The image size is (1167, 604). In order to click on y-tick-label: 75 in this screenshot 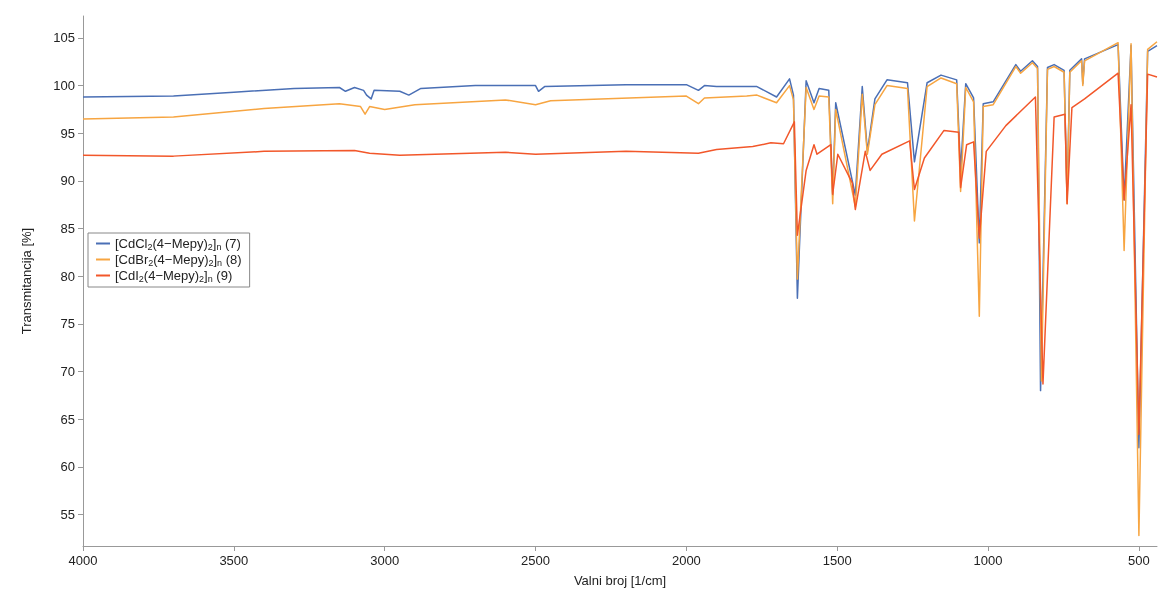, I will do `click(67, 324)`.